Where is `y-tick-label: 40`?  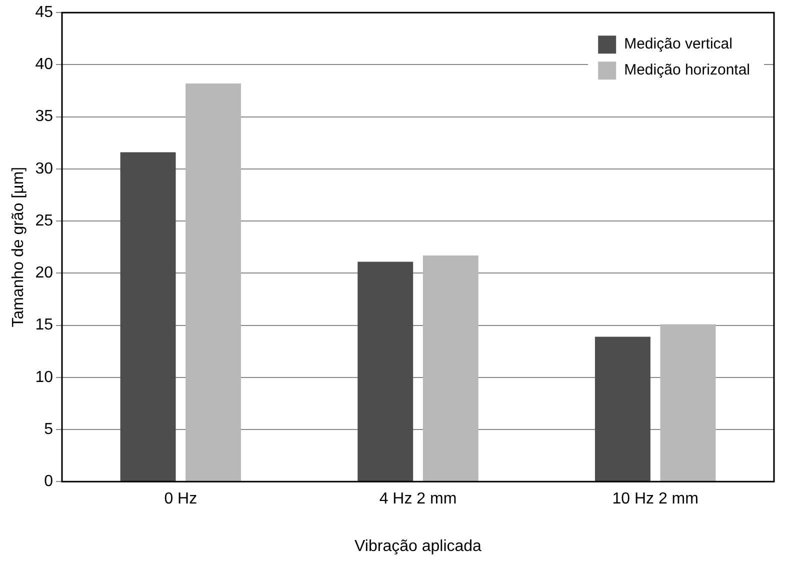
y-tick-label: 40 is located at coordinates (44, 65).